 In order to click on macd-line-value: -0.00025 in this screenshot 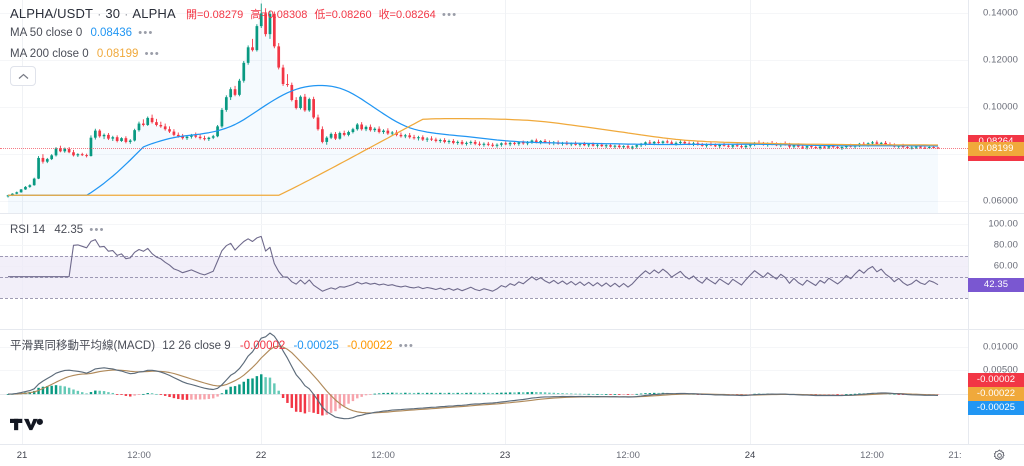, I will do `click(316, 346)`.